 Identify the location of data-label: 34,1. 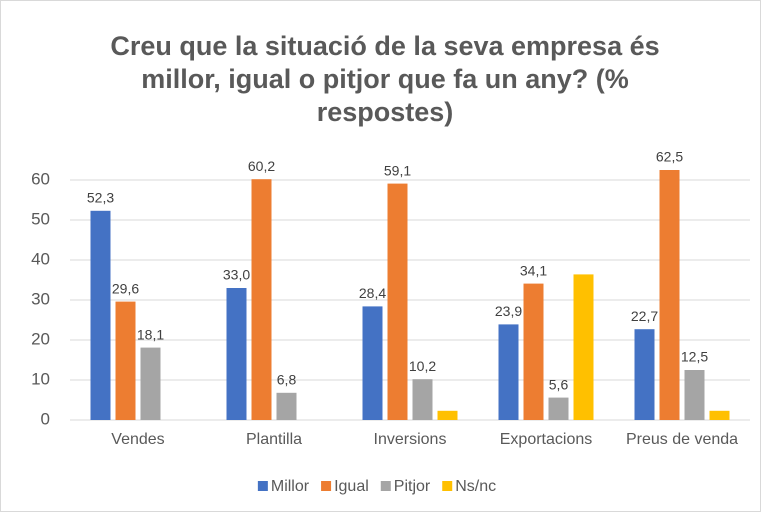
(533, 270).